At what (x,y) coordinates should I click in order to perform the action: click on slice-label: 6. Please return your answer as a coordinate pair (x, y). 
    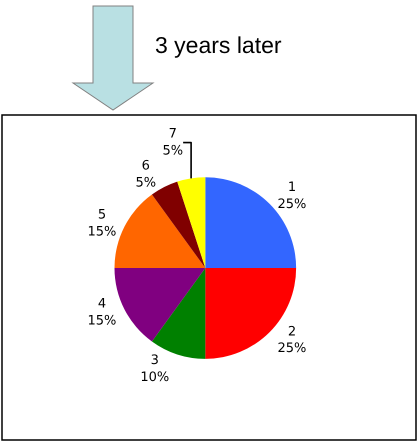
    Looking at the image, I should click on (146, 166).